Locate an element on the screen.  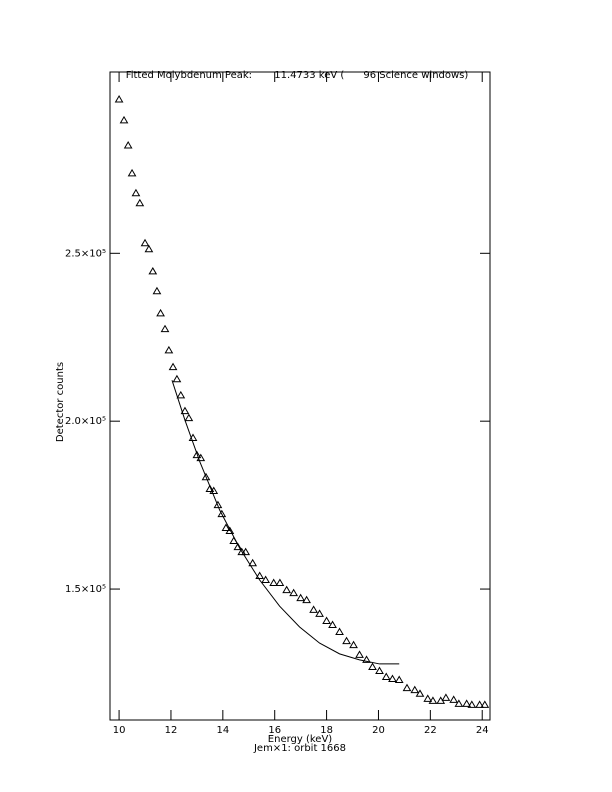
x-tick-label: 18 is located at coordinates (326, 730).